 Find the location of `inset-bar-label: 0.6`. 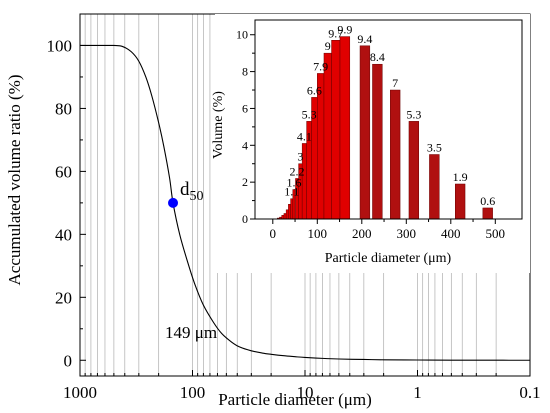

inset-bar-label: 0.6 is located at coordinates (487, 201).